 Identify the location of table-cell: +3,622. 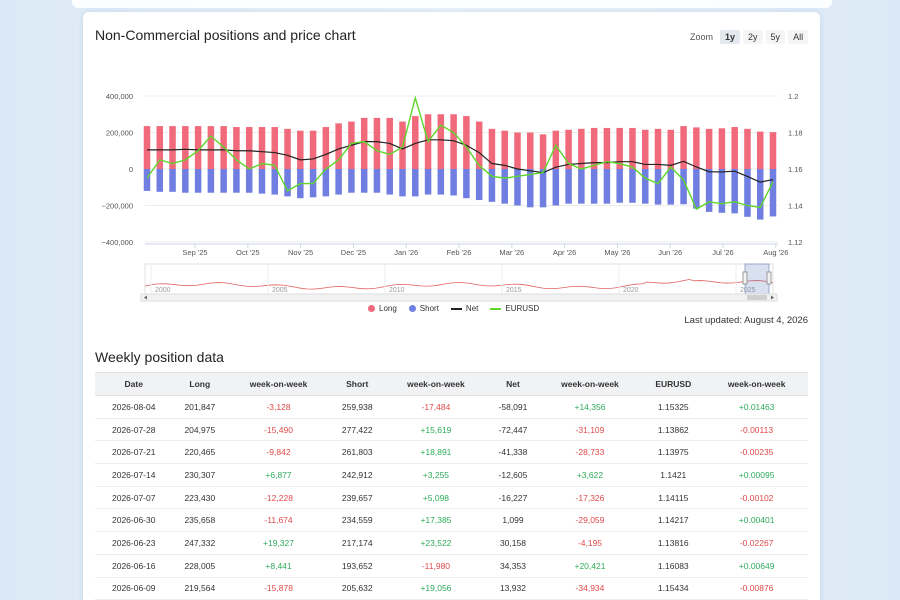
(590, 475).